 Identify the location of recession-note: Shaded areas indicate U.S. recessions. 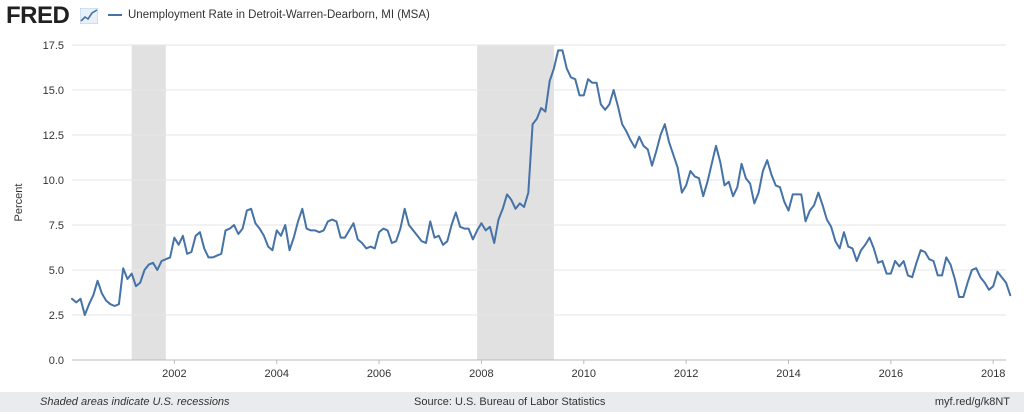
(135, 402).